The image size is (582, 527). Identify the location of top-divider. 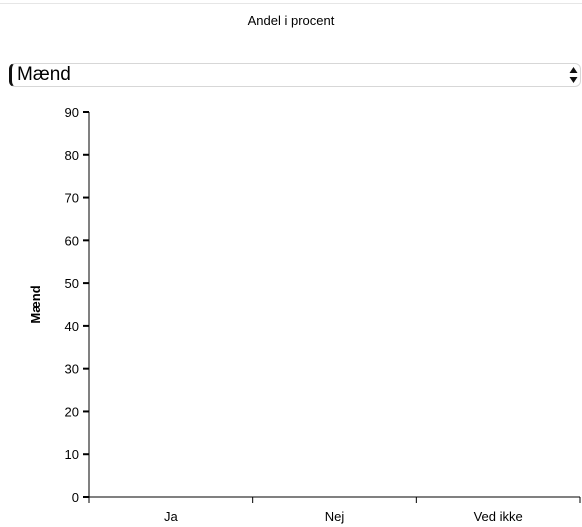
(291, 3).